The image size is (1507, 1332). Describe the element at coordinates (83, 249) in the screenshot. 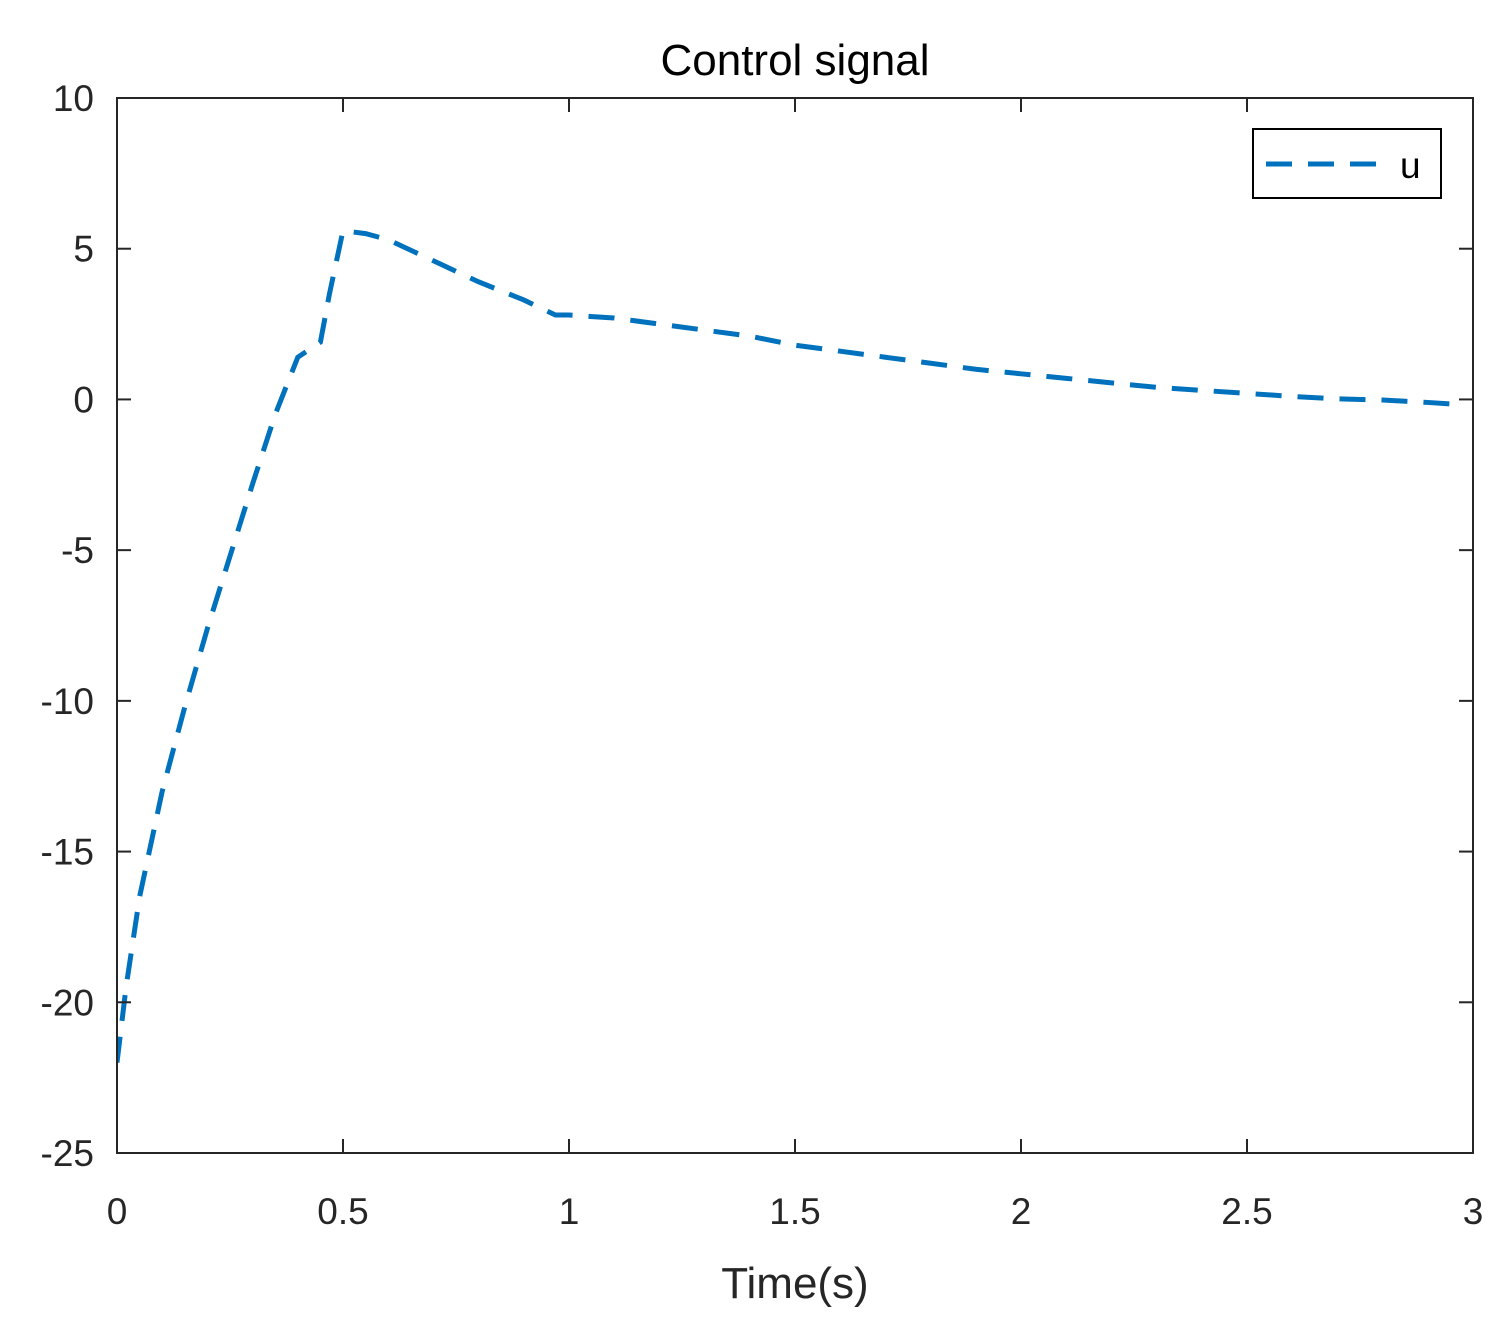

I see `y-tick-label: 5` at that location.